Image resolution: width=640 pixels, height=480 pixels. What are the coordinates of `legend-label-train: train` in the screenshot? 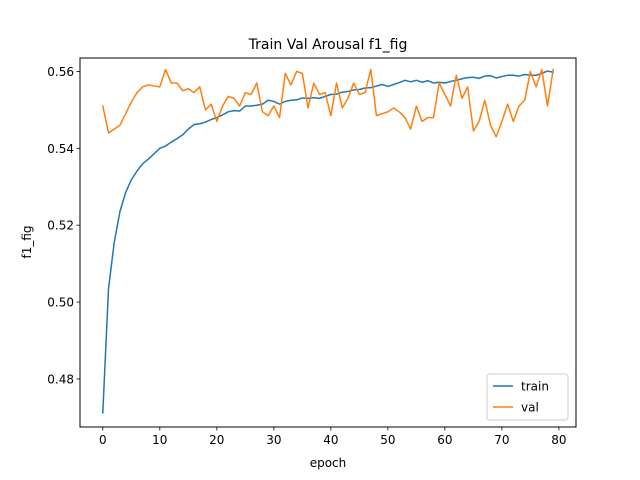 It's located at (535, 387).